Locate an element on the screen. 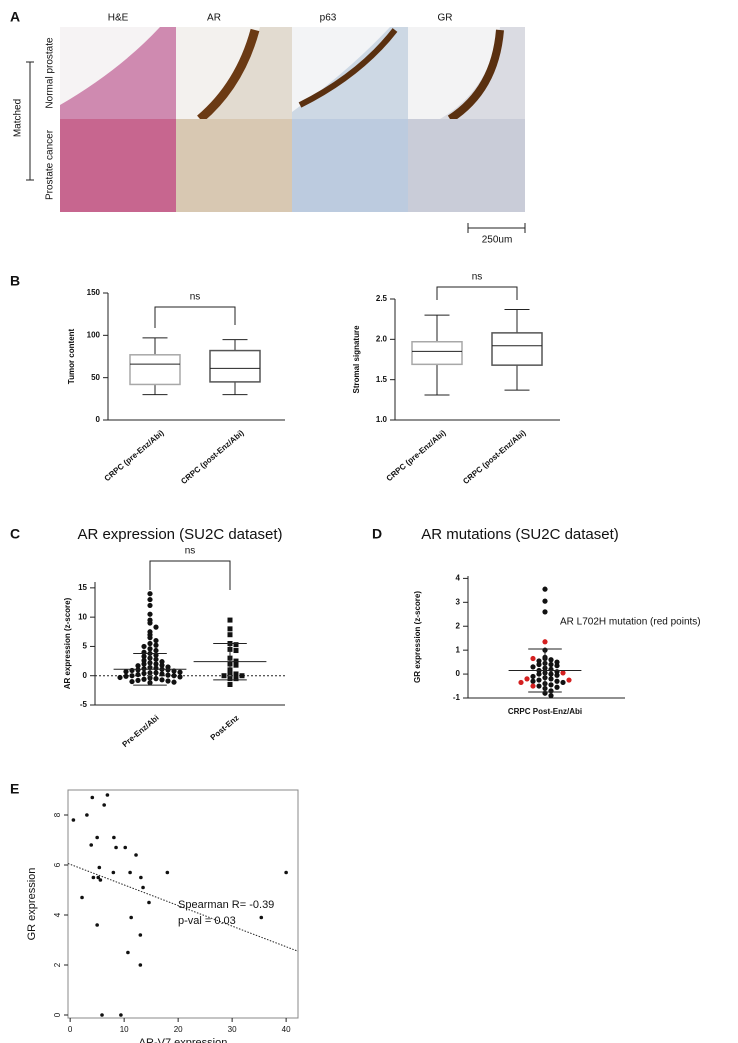 Image resolution: width=738 pixels, height=1043 pixels. scale-label: 250um is located at coordinates (497, 240).